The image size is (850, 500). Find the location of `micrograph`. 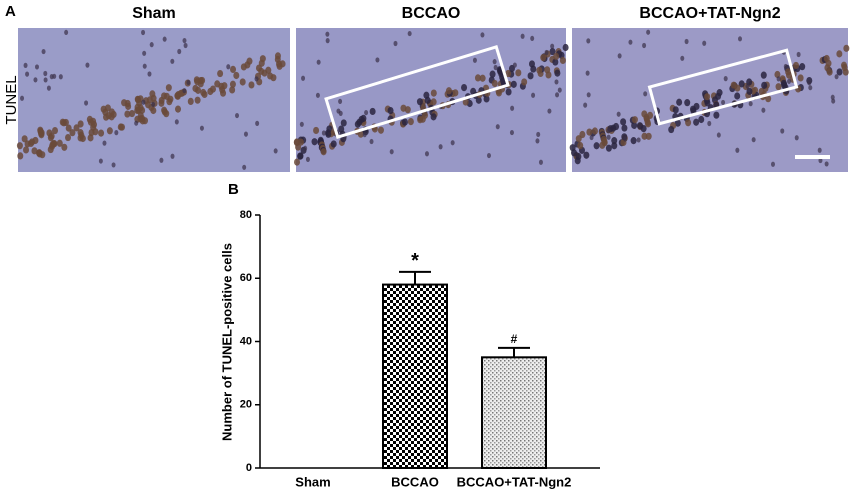

micrograph is located at coordinates (710, 100).